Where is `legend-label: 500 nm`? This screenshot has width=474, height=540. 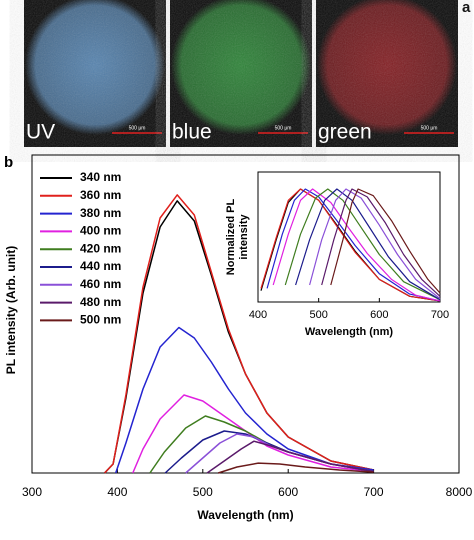 legend-label: 500 nm is located at coordinates (100, 320).